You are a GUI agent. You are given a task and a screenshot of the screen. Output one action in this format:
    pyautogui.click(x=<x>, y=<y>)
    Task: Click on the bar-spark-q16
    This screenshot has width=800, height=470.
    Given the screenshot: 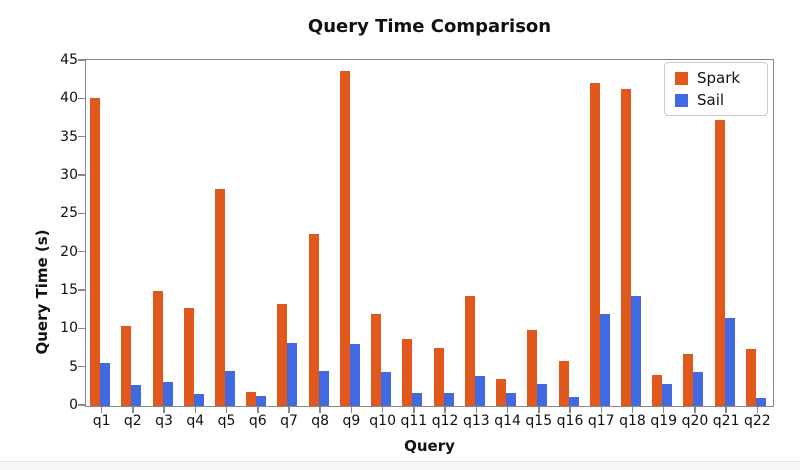 What is the action you would take?
    pyautogui.click(x=563, y=383)
    